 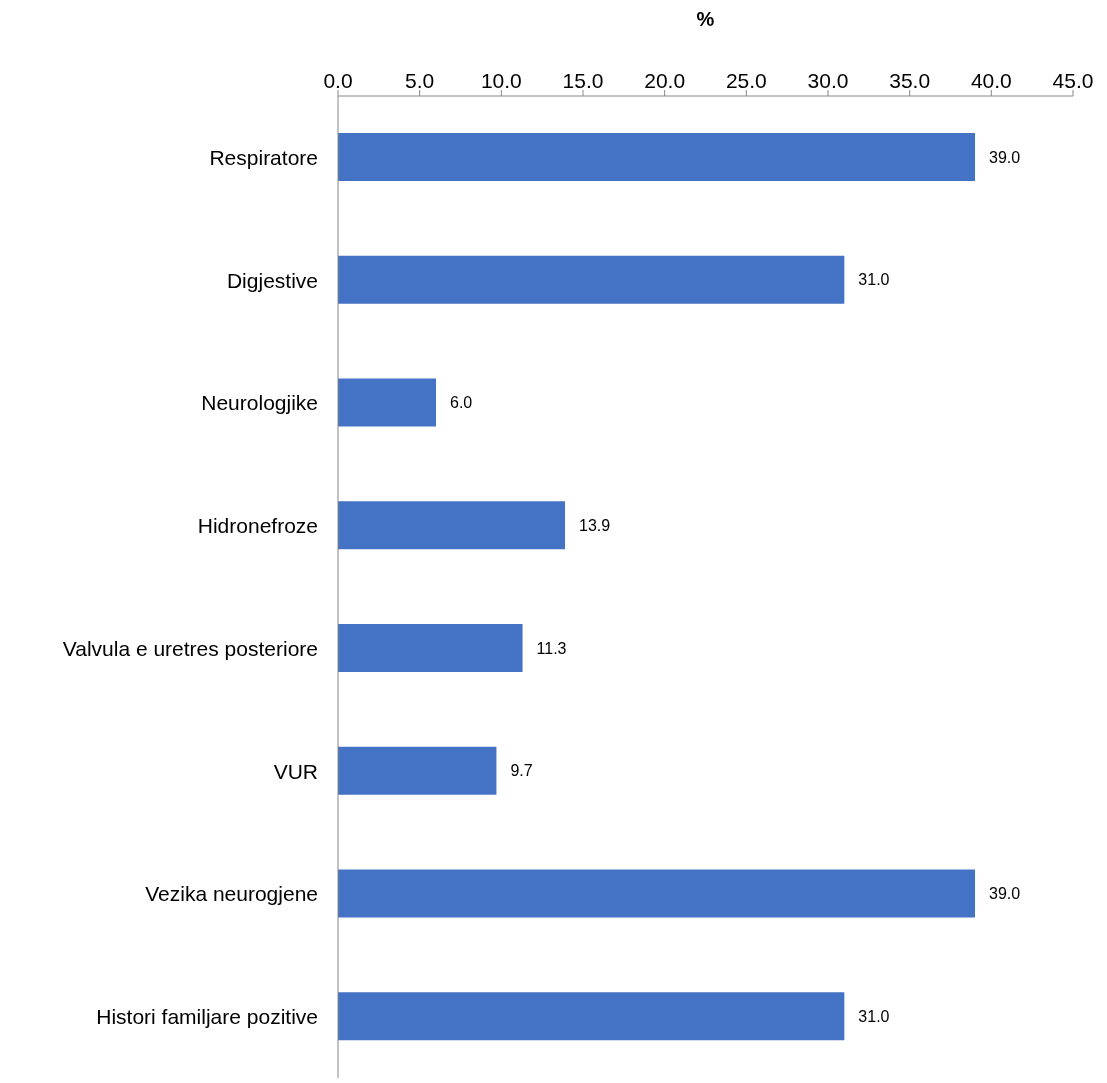 I want to click on y-tick-label: Respiratore, so click(x=263, y=157).